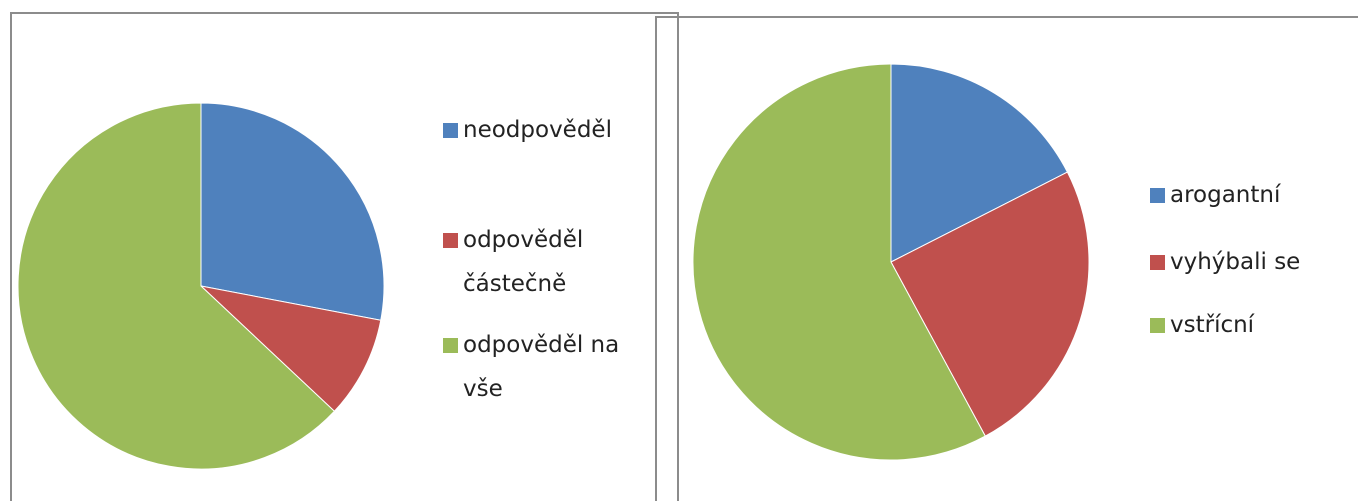 This screenshot has height=501, width=1358. What do you see at coordinates (1225, 195) in the screenshot?
I see `legend-label: arogantní` at bounding box center [1225, 195].